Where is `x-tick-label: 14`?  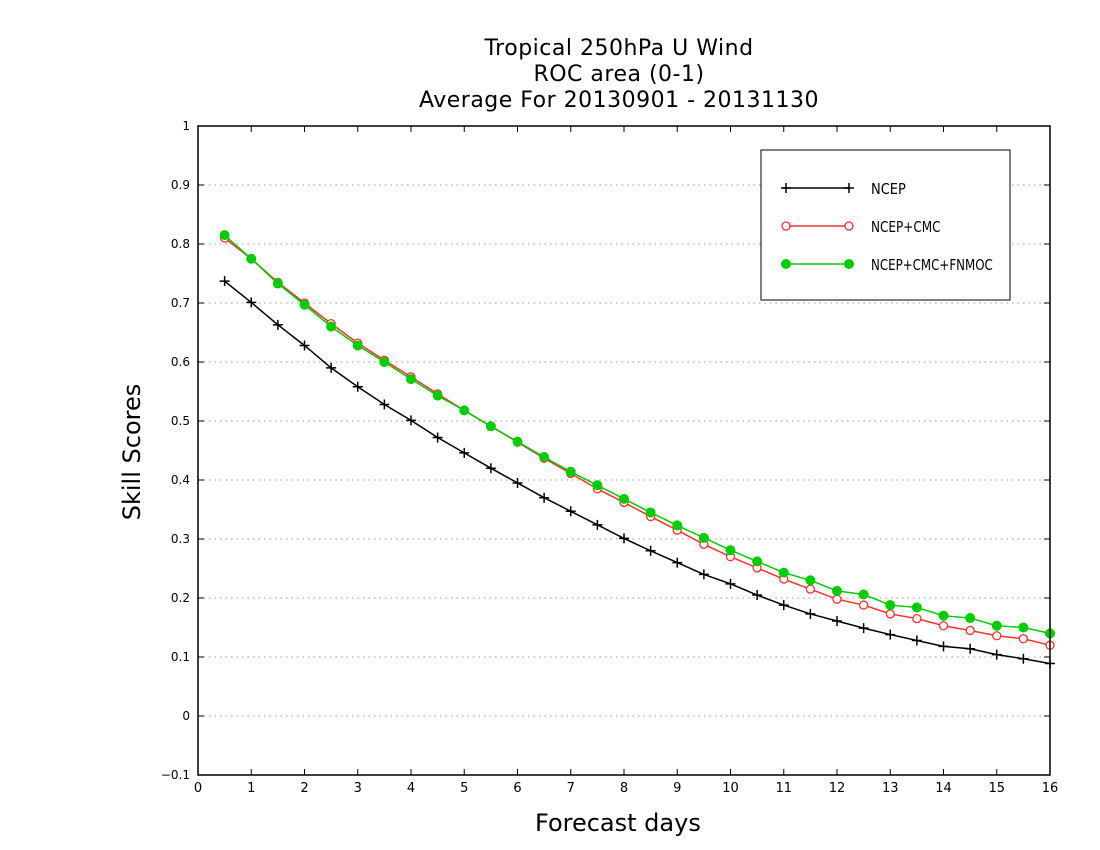 x-tick-label: 14 is located at coordinates (943, 788).